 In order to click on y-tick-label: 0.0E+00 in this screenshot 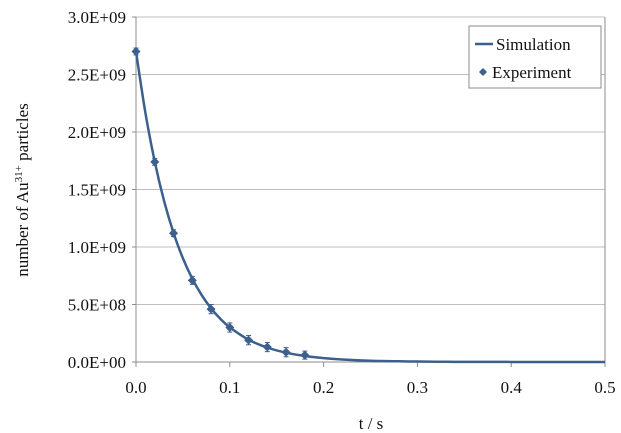, I will do `click(97, 362)`.